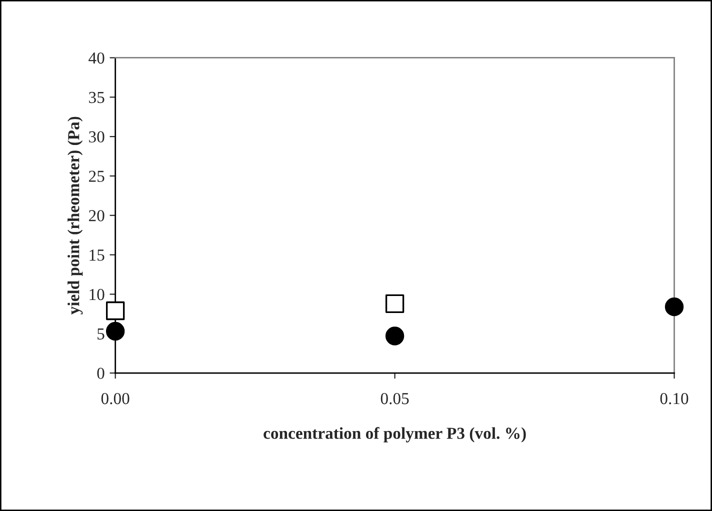 The height and width of the screenshot is (511, 712). I want to click on y-tick-label: 35, so click(96, 98).